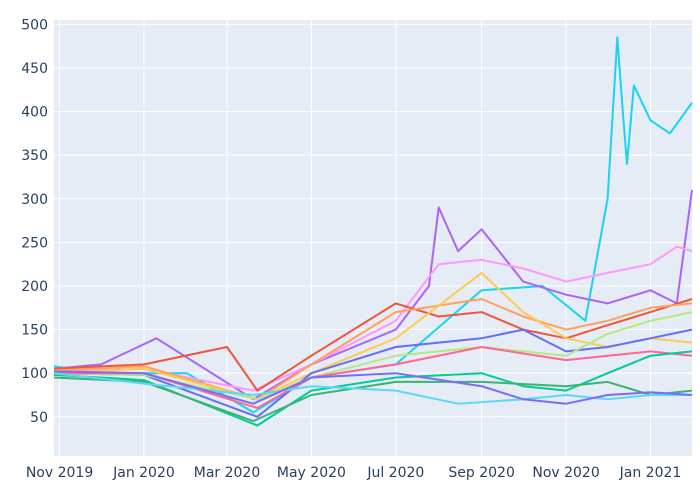 This screenshot has height=488, width=700. Describe the element at coordinates (565, 473) in the screenshot. I see `x-tick-label: Nov 2020` at that location.